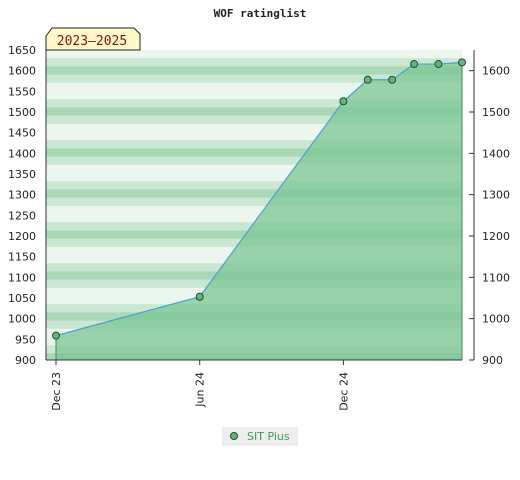  What do you see at coordinates (22, 153) in the screenshot?
I see `y-tick-label-left: 1400` at bounding box center [22, 153].